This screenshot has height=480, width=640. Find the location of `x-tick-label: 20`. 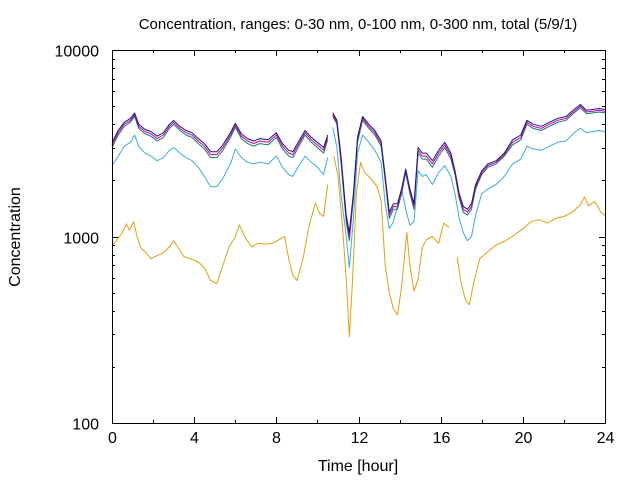

x-tick-label: 20 is located at coordinates (524, 438).